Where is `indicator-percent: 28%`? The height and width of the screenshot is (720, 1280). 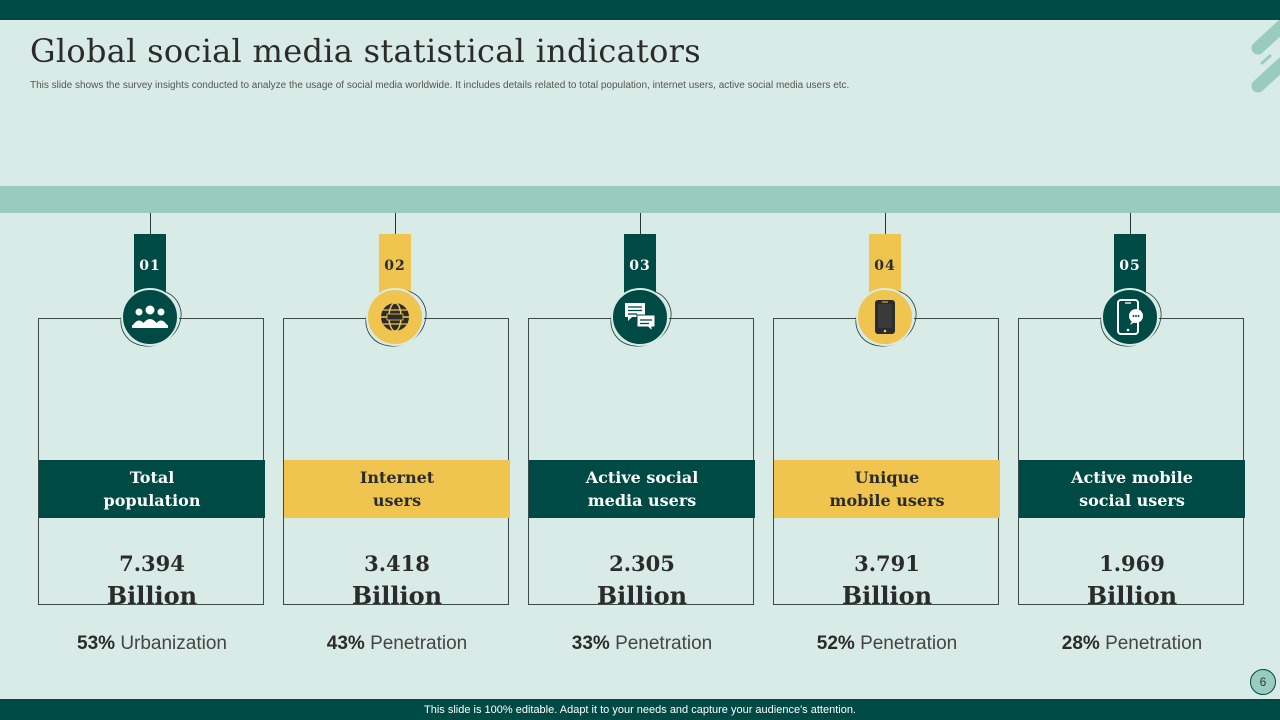 indicator-percent: 28% is located at coordinates (1080, 643).